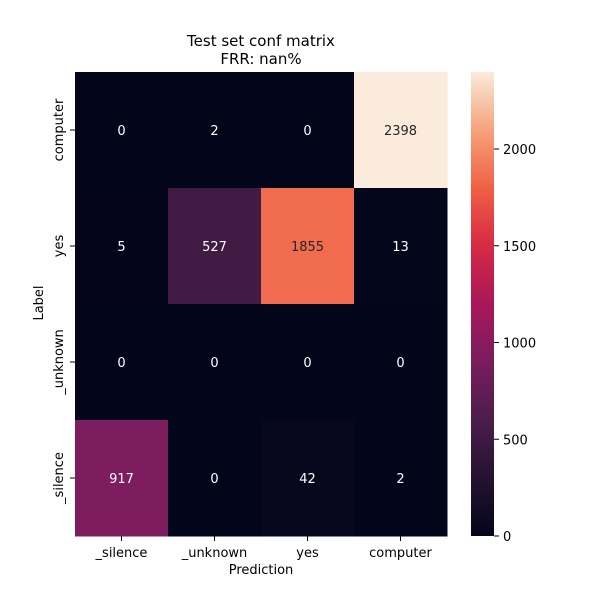  Describe the element at coordinates (39, 302) in the screenshot. I see `y-axis-label: Label` at that location.